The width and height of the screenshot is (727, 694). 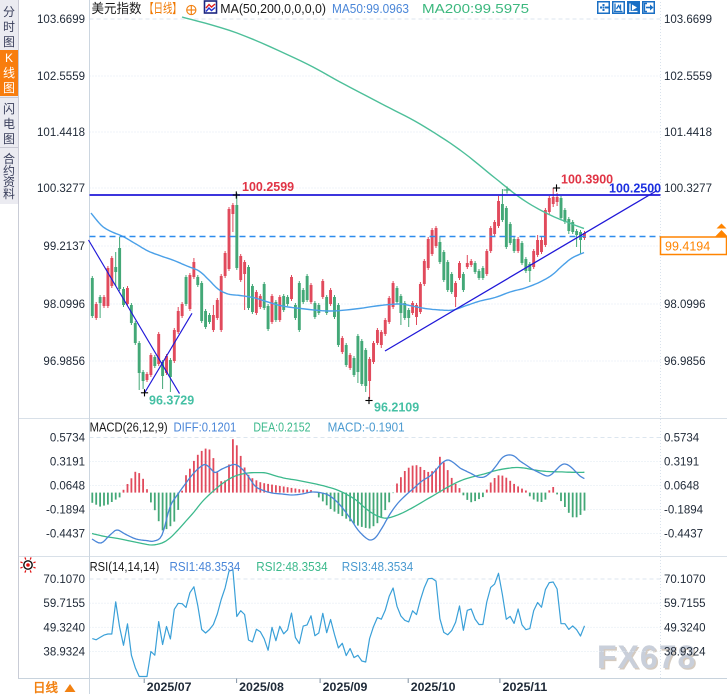 What do you see at coordinates (273, 9) in the screenshot?
I see `svg-text: MA(50,200,0,0,0,0)` at bounding box center [273, 9].